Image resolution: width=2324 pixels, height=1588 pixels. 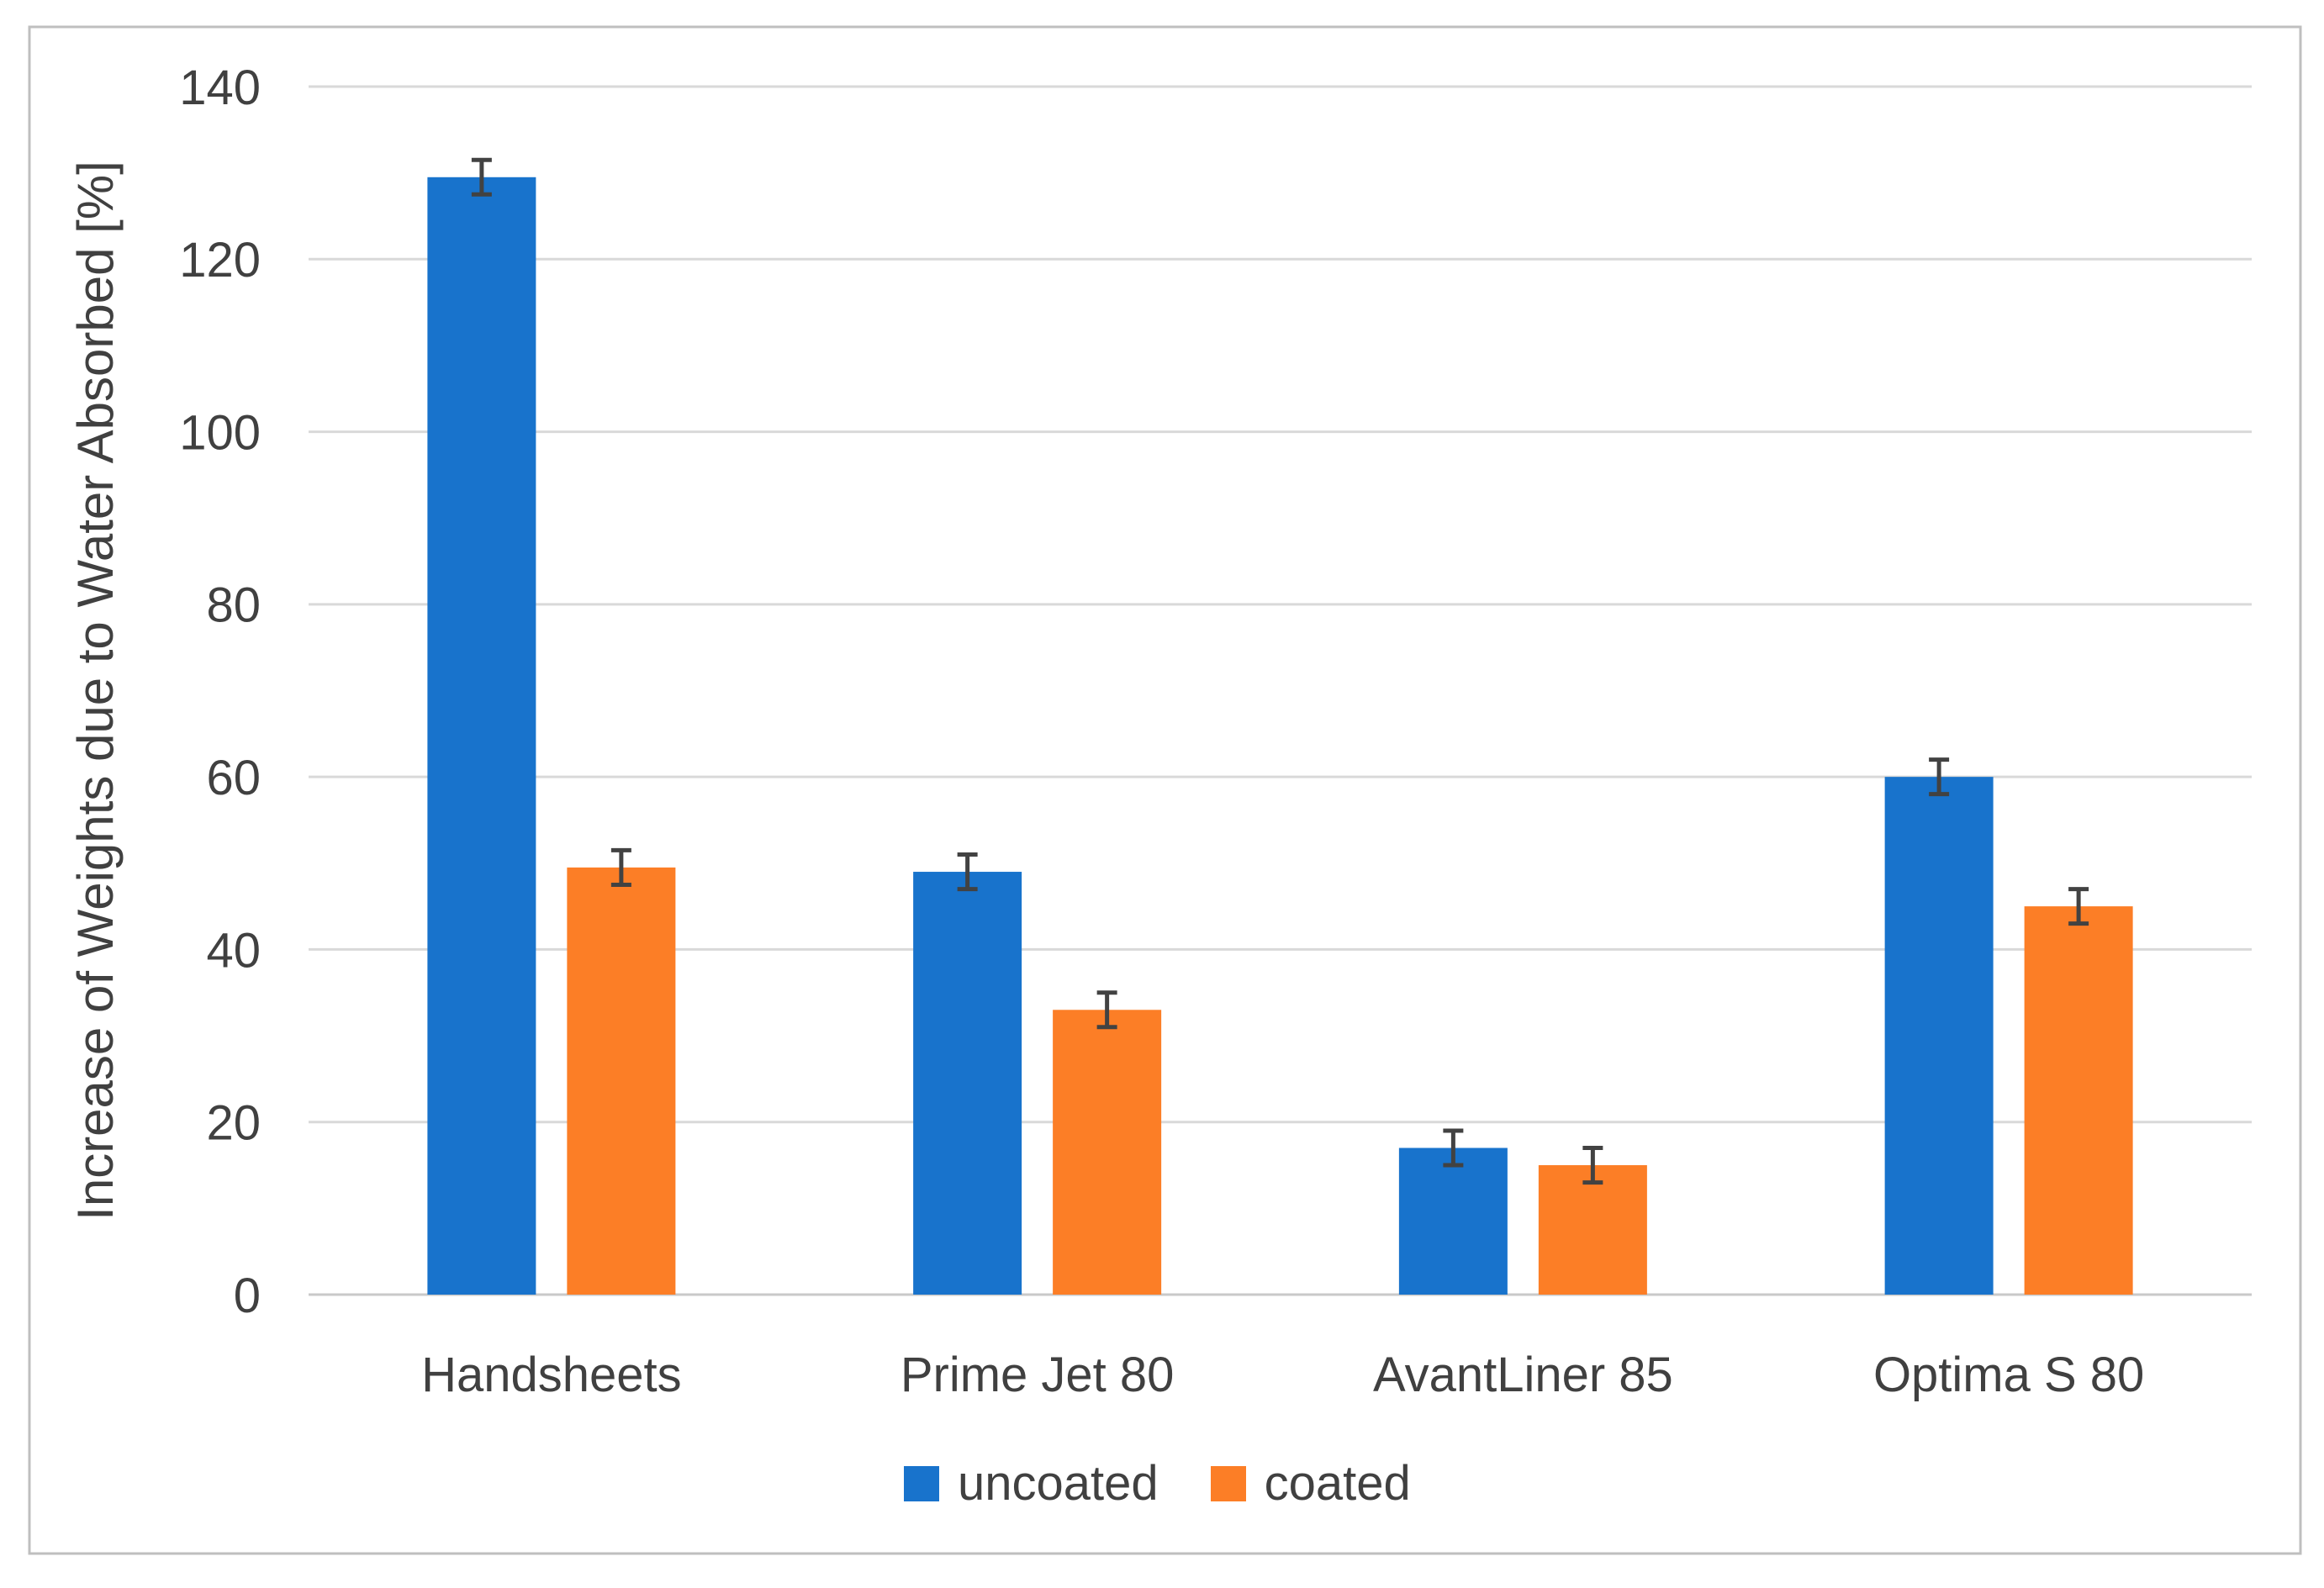 What do you see at coordinates (220, 88) in the screenshot?
I see `y-tick-label-140: 140` at bounding box center [220, 88].